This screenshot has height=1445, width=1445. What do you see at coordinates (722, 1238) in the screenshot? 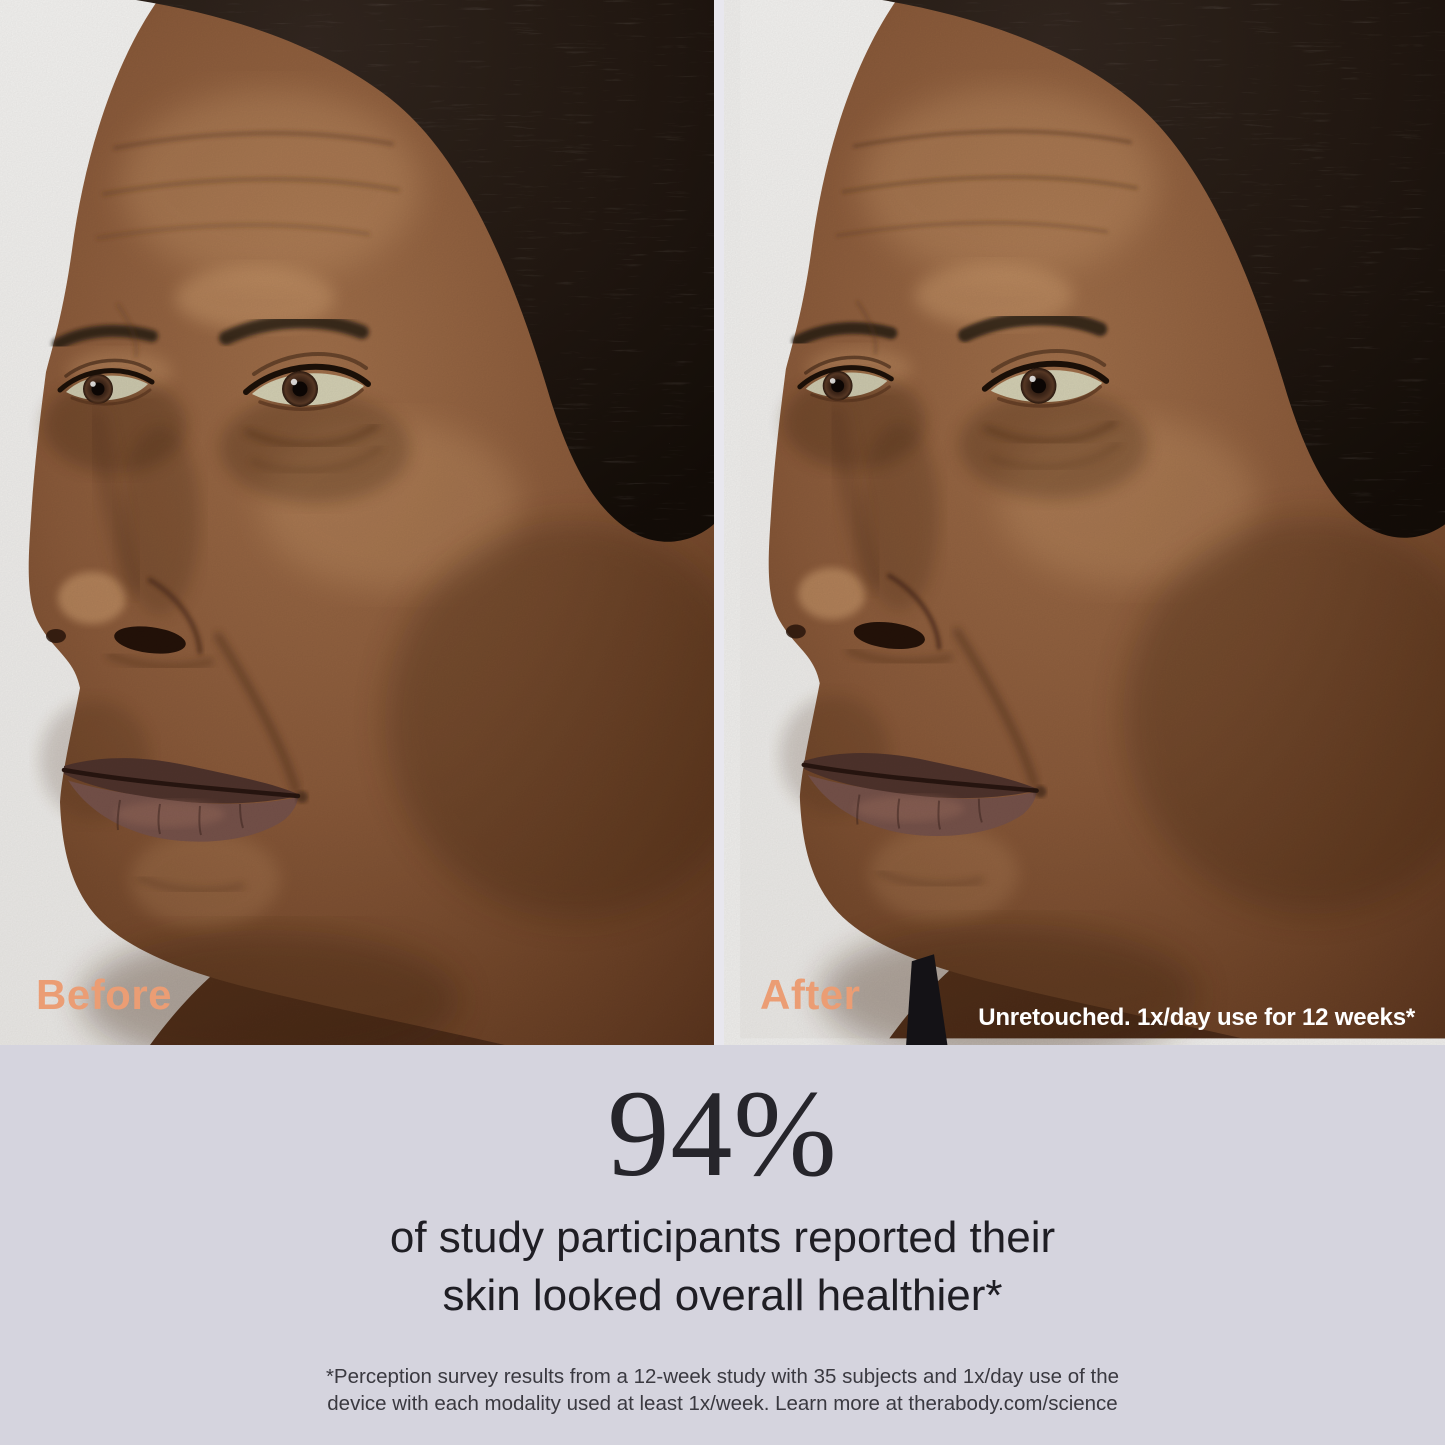
I see `stat-description-line1: of study participants reported their` at bounding box center [722, 1238].